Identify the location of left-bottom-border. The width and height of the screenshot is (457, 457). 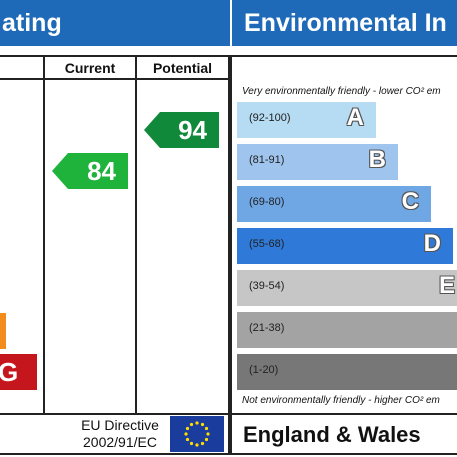
(115, 454).